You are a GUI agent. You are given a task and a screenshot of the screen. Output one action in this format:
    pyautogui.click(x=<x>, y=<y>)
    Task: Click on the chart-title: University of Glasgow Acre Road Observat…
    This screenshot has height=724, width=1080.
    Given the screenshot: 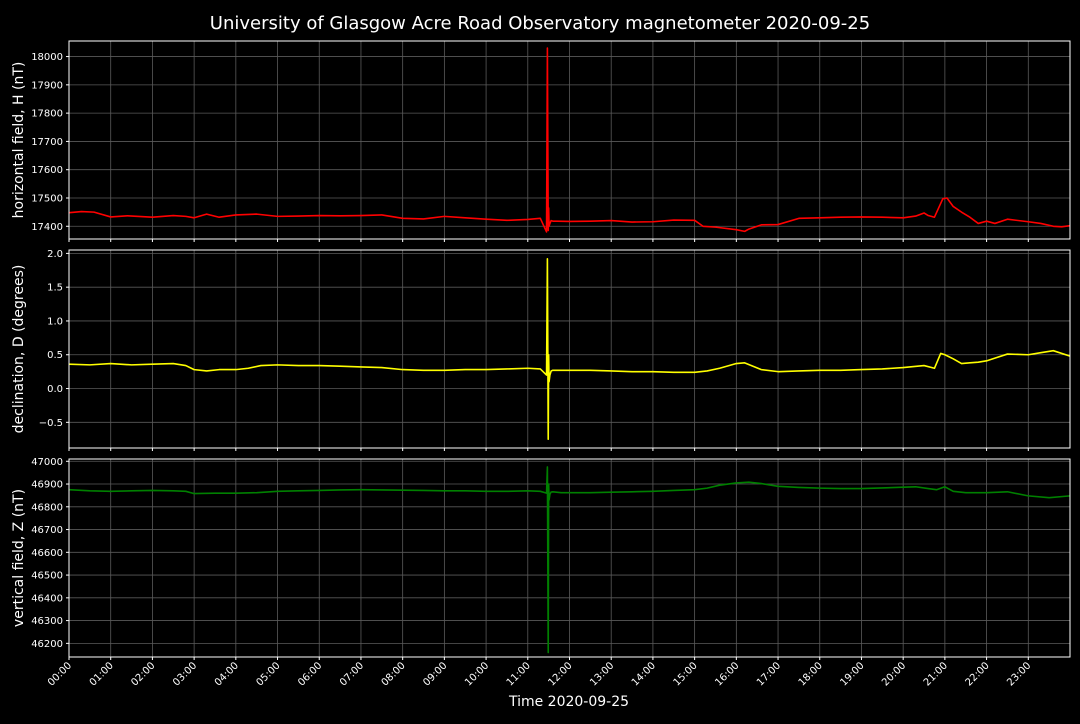 What is the action you would take?
    pyautogui.click(x=540, y=23)
    